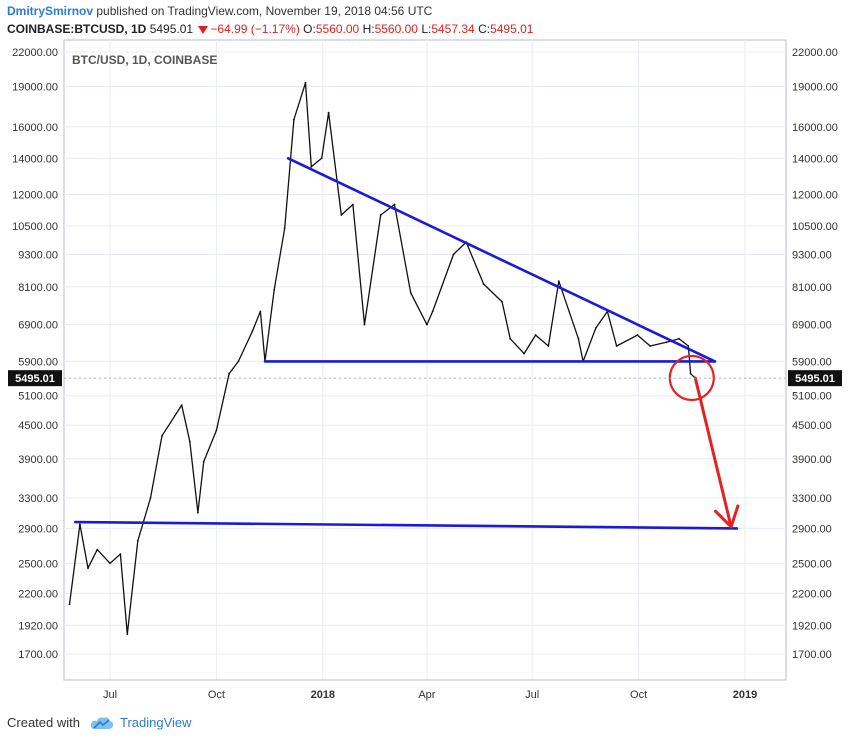 This screenshot has height=741, width=851. Describe the element at coordinates (426, 29) in the screenshot. I see `low-label: L:` at that location.